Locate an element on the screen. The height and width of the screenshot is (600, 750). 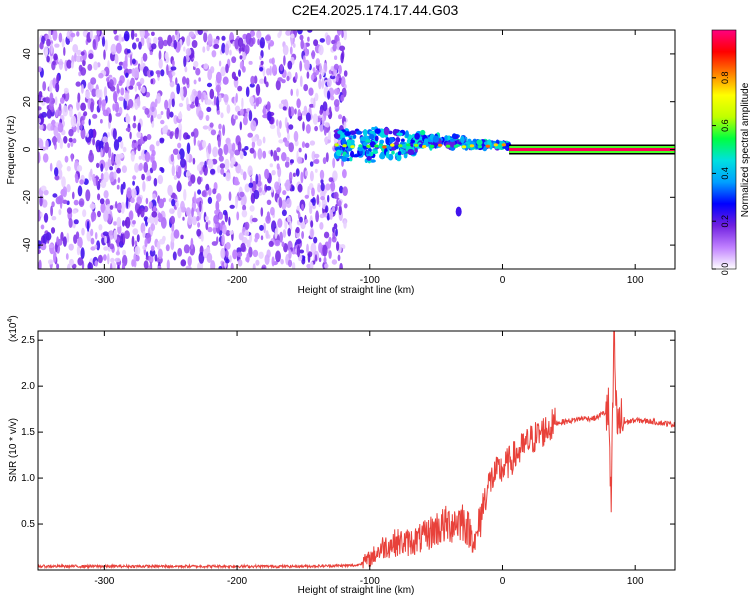
signal-peak is located at coordinates (384, 147).